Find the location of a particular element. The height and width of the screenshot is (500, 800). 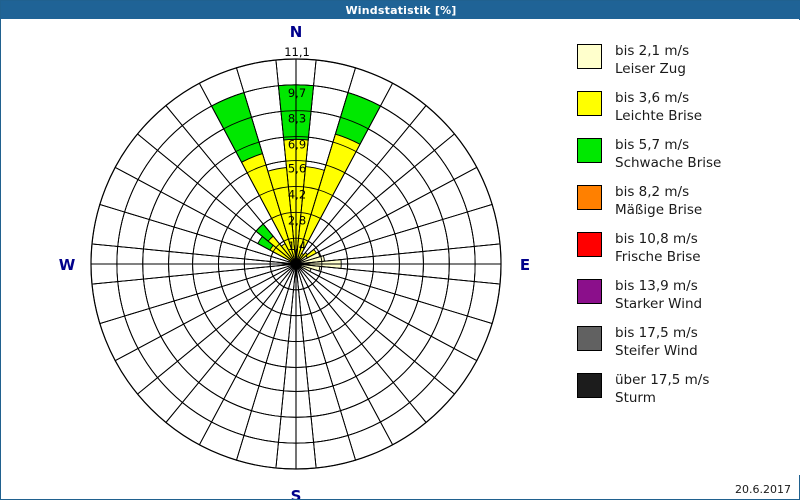

legend-label-frische-brise: bis 10,8 m/s Frische Brise is located at coordinates (658, 248).